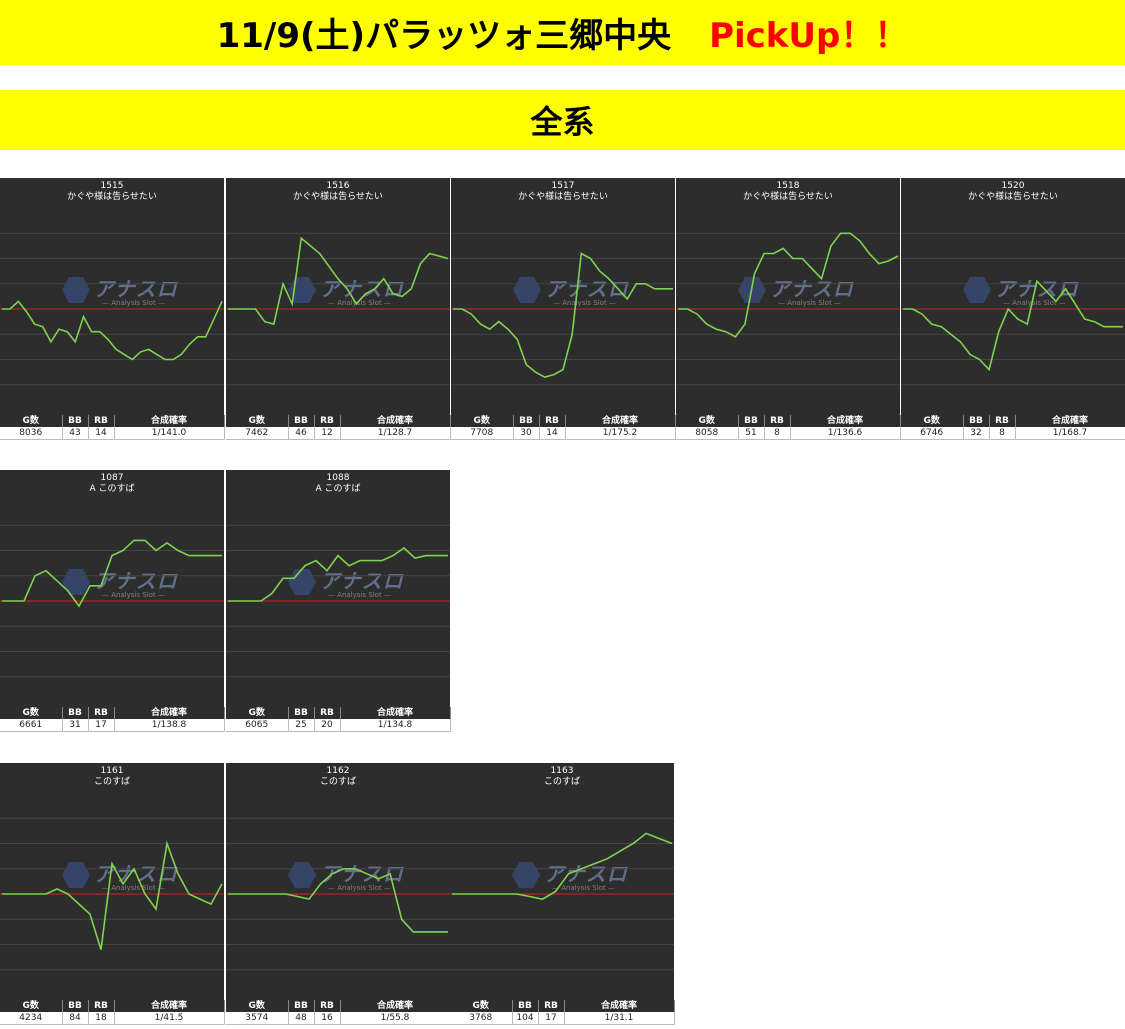  Describe the element at coordinates (31, 1018) in the screenshot. I see `stats-value-cell: 4234` at that location.